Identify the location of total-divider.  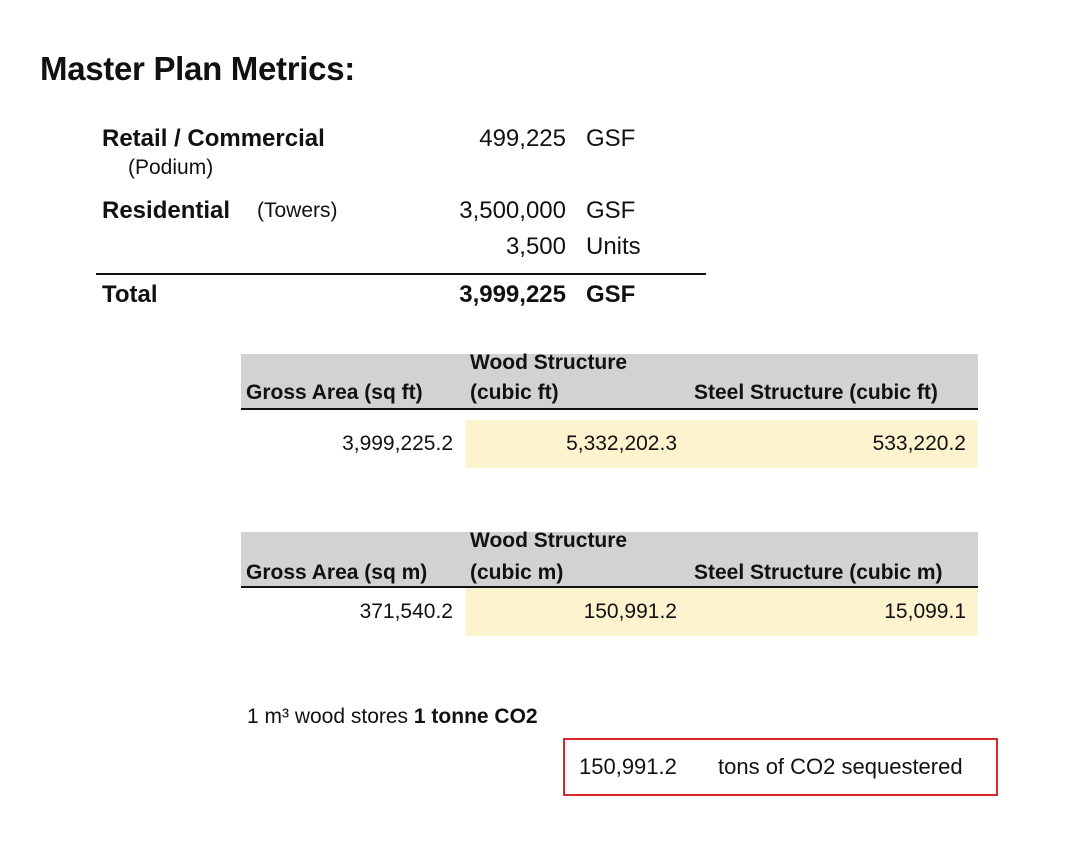
(401, 274).